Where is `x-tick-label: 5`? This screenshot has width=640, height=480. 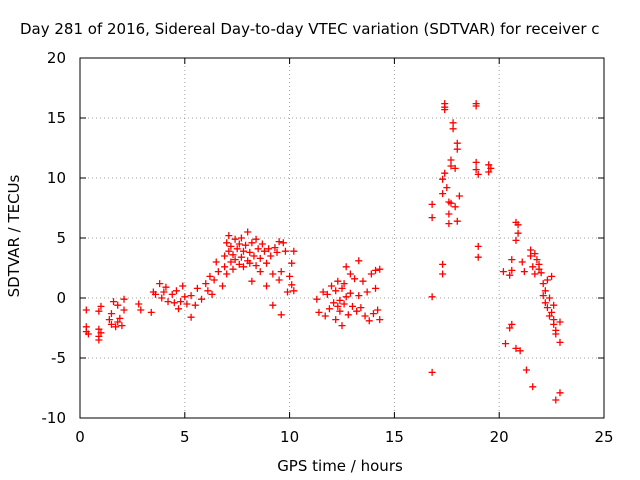 x-tick-label: 5 is located at coordinates (185, 437).